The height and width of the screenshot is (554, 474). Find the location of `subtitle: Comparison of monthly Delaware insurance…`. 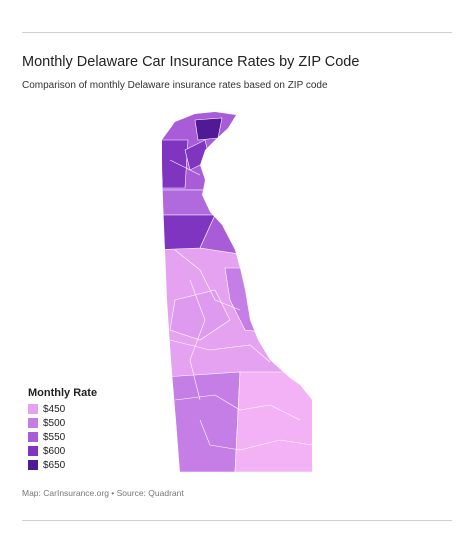

subtitle: Comparison of monthly Delaware insurance… is located at coordinates (175, 85).